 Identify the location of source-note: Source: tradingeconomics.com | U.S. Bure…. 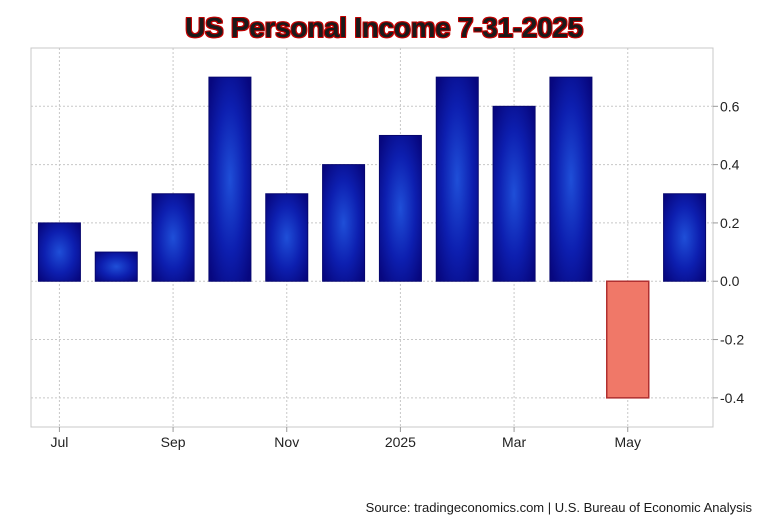
(558, 507).